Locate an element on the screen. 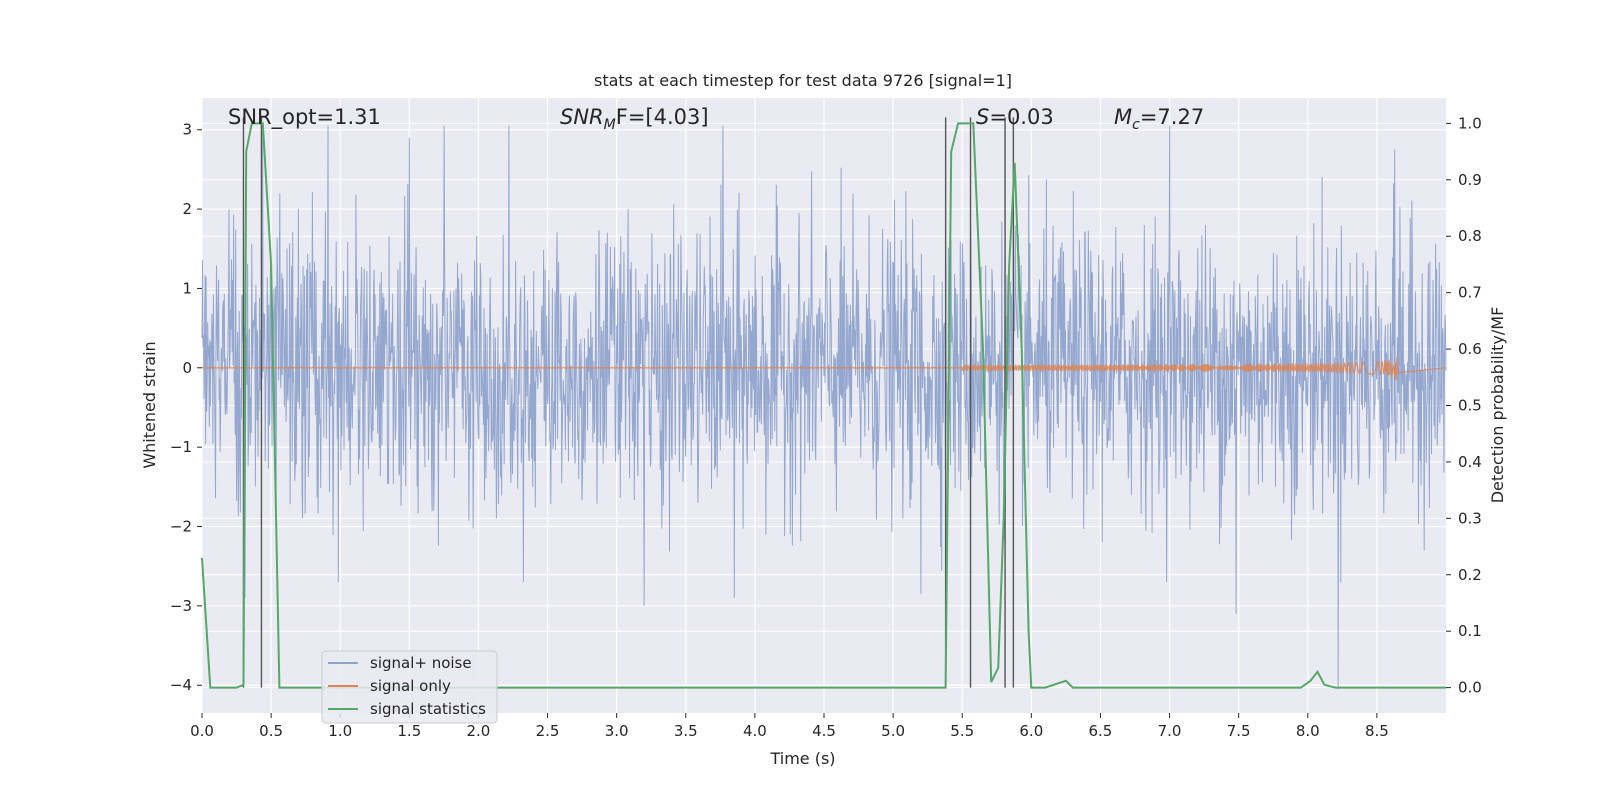 The height and width of the screenshot is (800, 1600). y-right-tick-label: 0.5 is located at coordinates (1470, 406).